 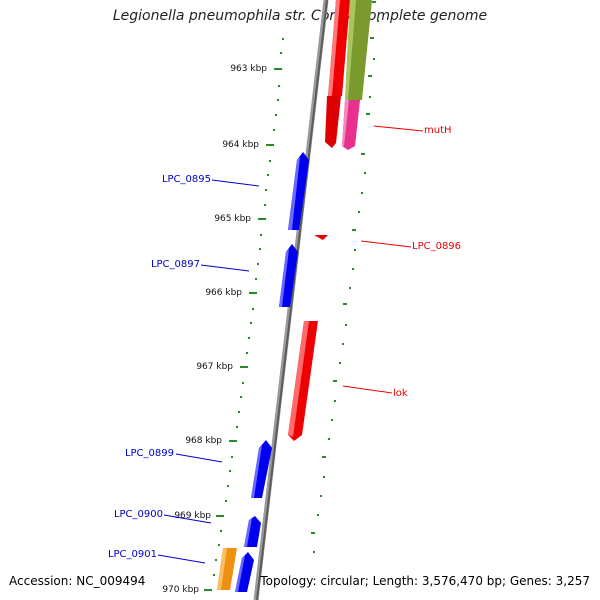 I want to click on label-LPC_0896: LPC_0896, so click(x=436, y=246).